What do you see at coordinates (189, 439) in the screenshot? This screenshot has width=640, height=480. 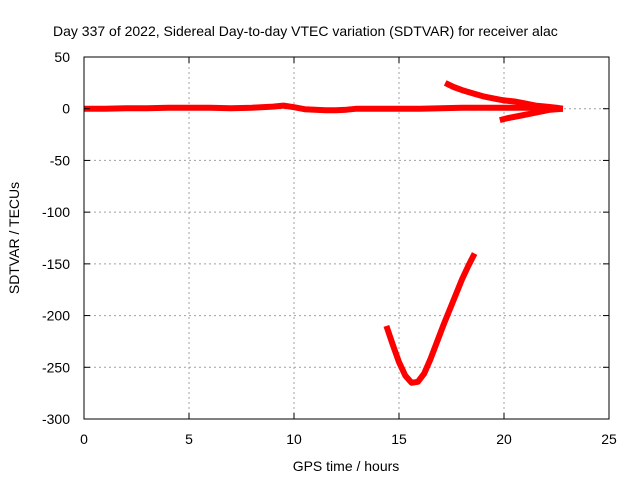 I see `x-tick-label: 5` at bounding box center [189, 439].